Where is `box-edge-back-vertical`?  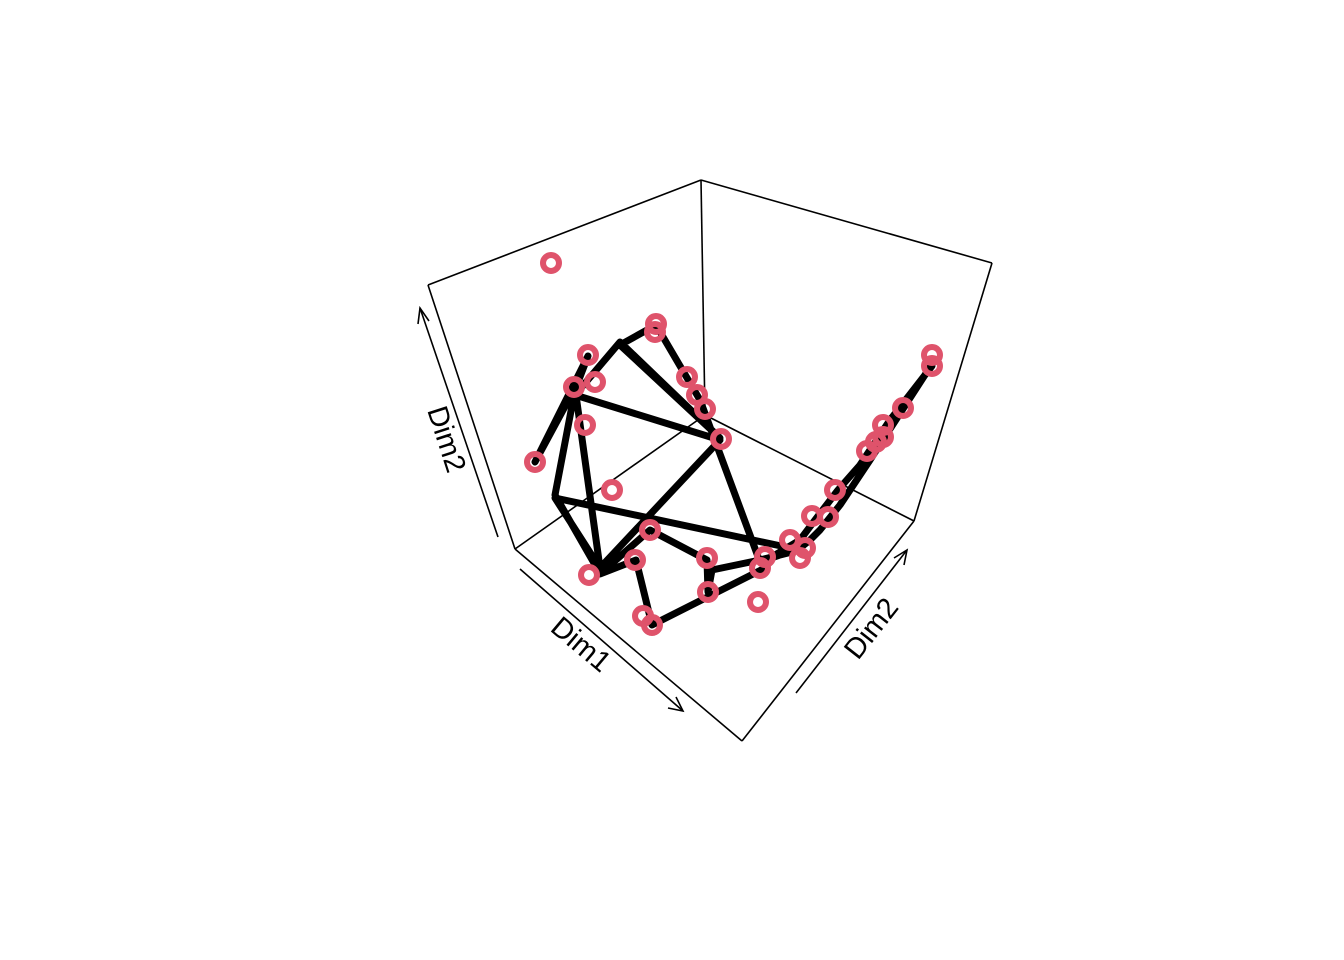 box-edge-back-vertical is located at coordinates (703, 297).